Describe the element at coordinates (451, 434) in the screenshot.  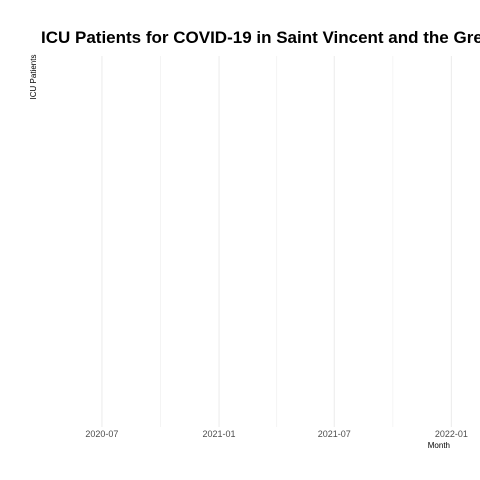
I see `x-tick-label: 2022-01` at that location.